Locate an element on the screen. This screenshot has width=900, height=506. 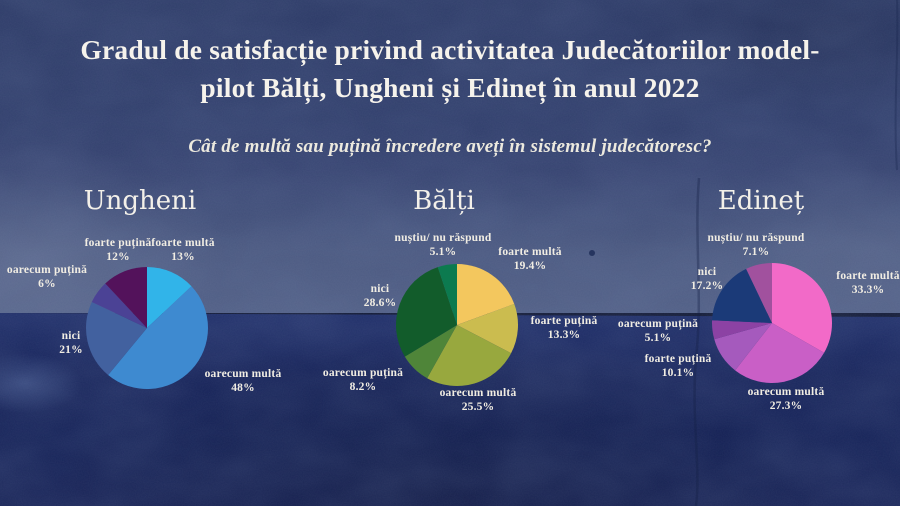
pie-chart-ungheni is located at coordinates (147, 328).